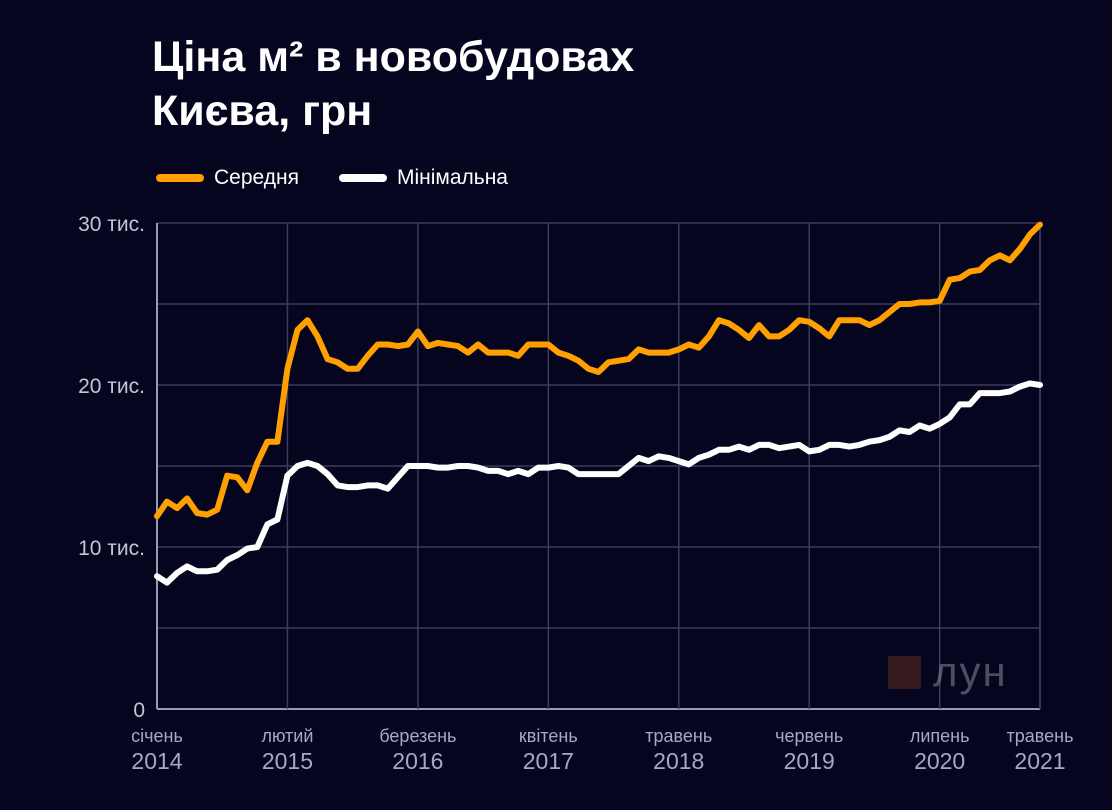  Describe the element at coordinates (904, 672) in the screenshot. I see `lun-logo-icon` at that location.